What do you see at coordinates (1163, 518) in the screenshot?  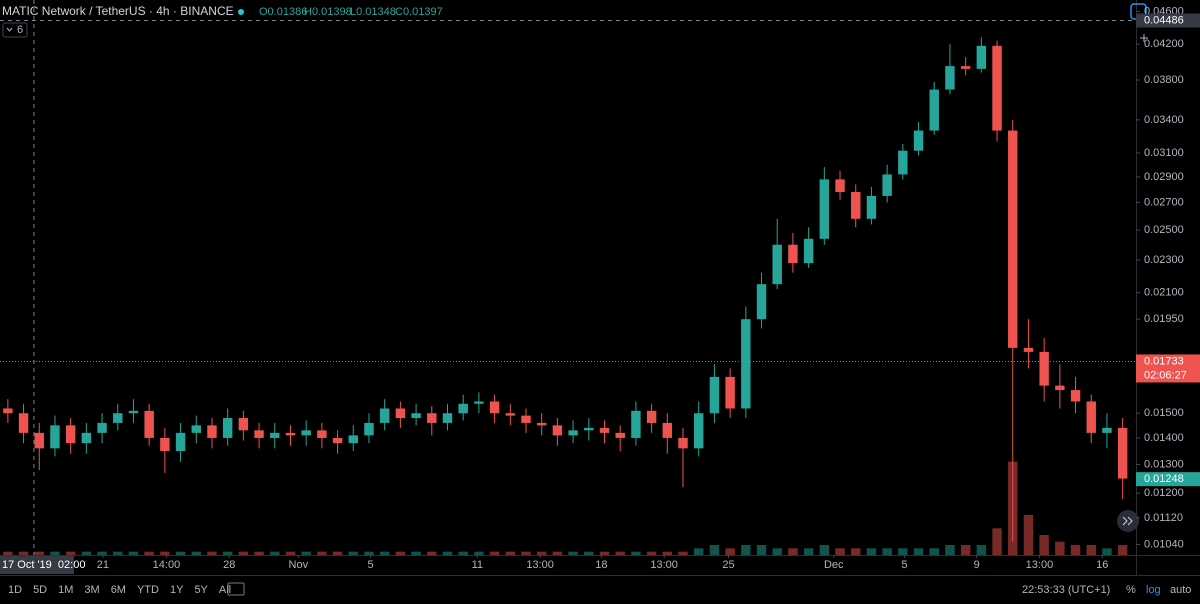 I see `y-tick-label: 0.01120` at bounding box center [1163, 518].